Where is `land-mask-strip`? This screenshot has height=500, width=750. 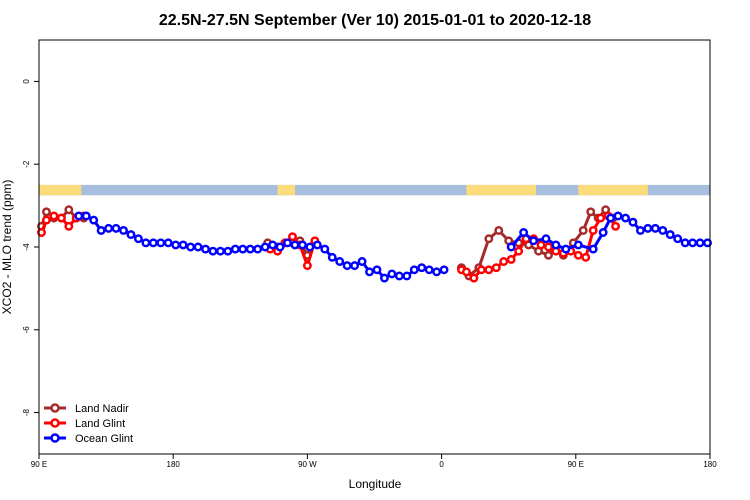
land-mask-strip is located at coordinates (374, 190).